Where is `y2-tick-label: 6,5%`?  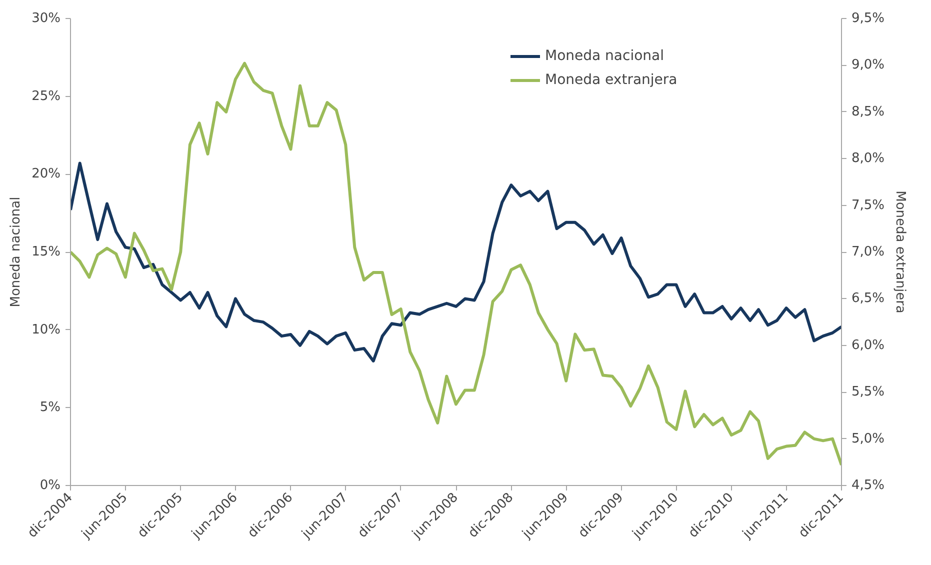 y2-tick-label: 6,5% is located at coordinates (868, 298).